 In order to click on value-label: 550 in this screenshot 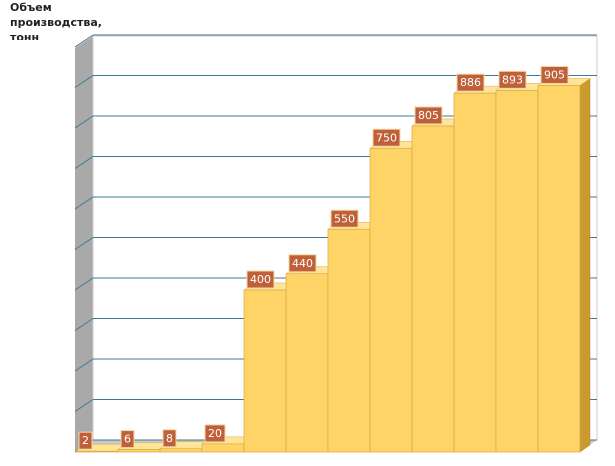, I will do `click(344, 218)`.